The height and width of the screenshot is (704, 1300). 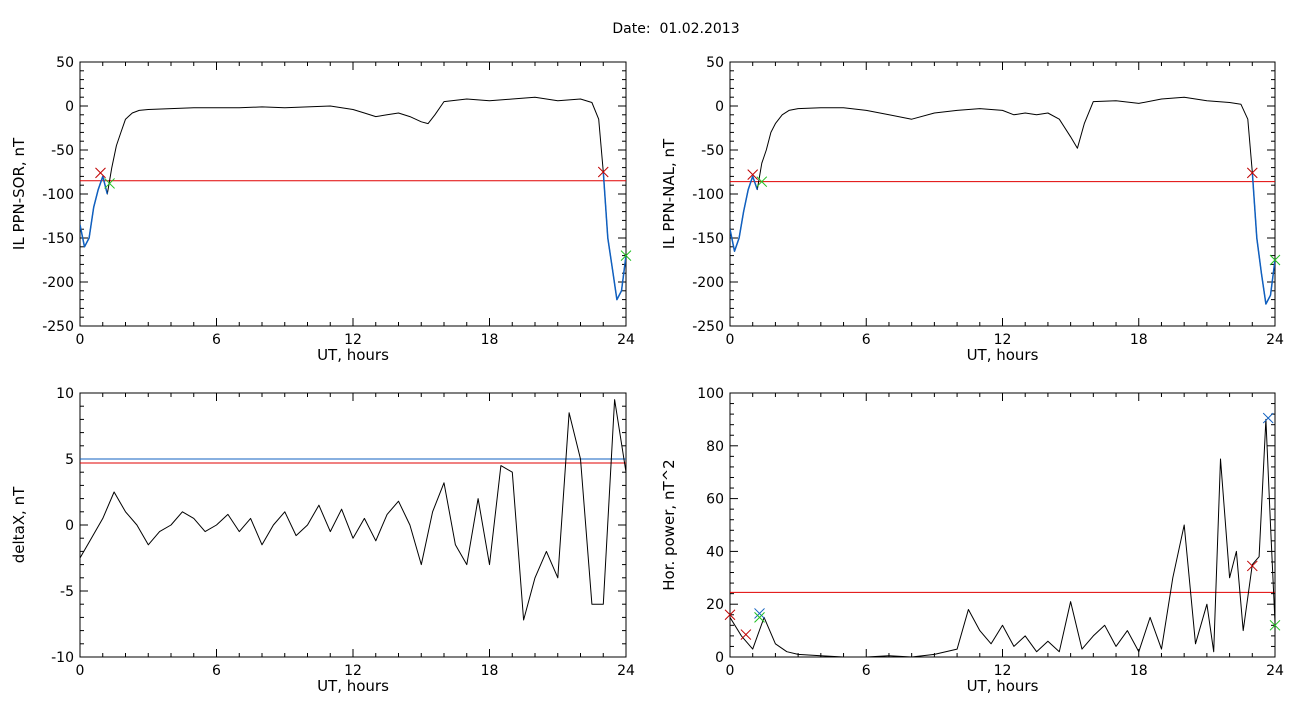 I want to click on date-title-prefix: Date:, so click(x=631, y=29).